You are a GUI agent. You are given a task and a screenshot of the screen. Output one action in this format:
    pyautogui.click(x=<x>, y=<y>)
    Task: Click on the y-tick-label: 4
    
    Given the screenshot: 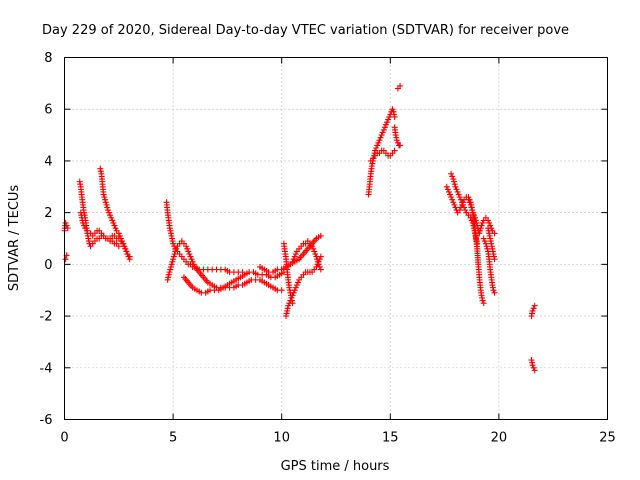 What is the action you would take?
    pyautogui.click(x=48, y=161)
    